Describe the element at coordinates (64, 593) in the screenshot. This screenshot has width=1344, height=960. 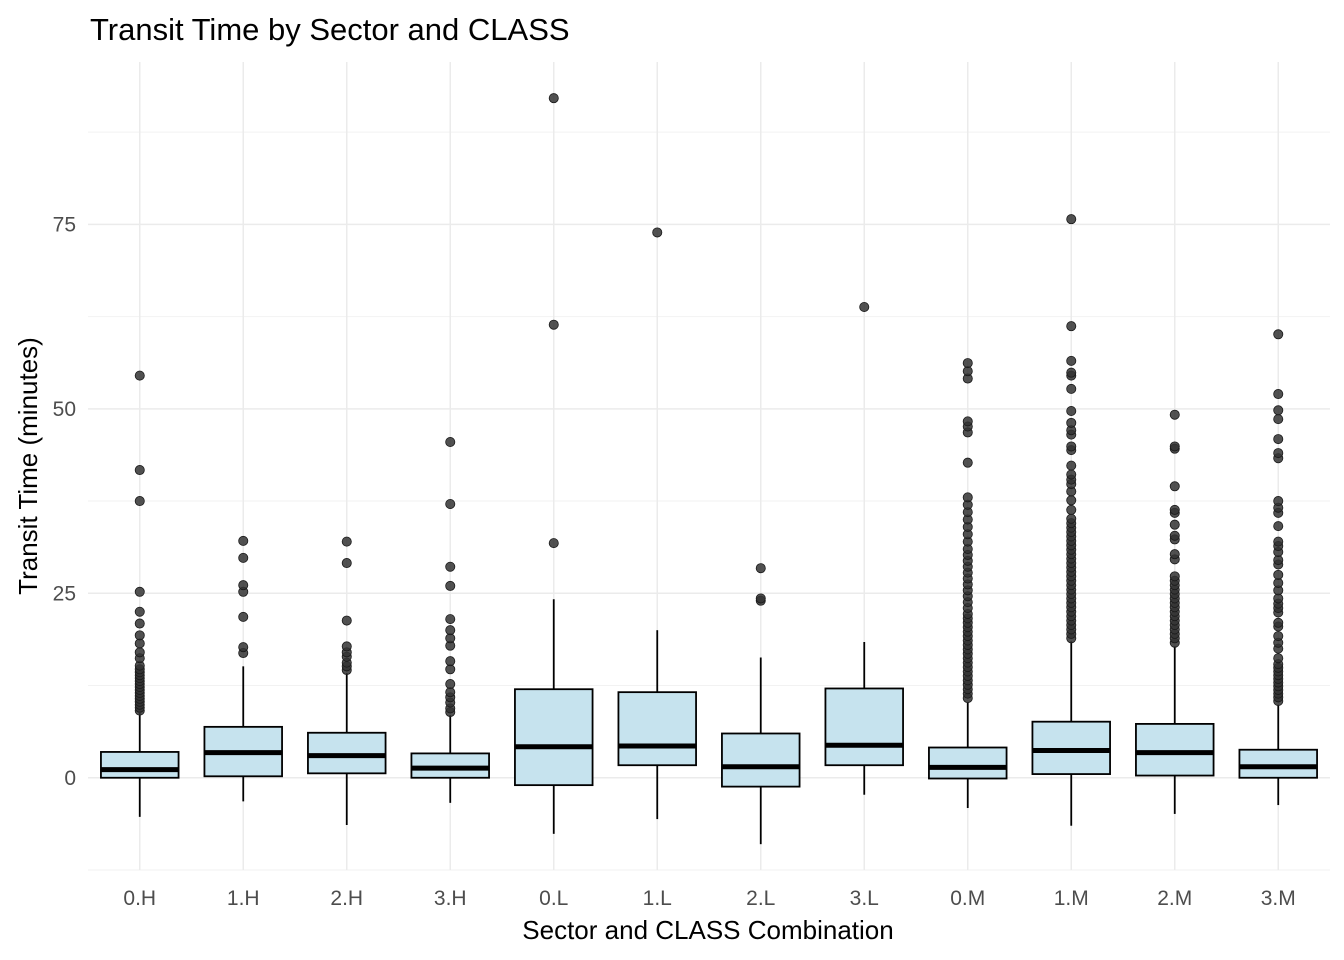
I see `y-tick-label: 25` at that location.